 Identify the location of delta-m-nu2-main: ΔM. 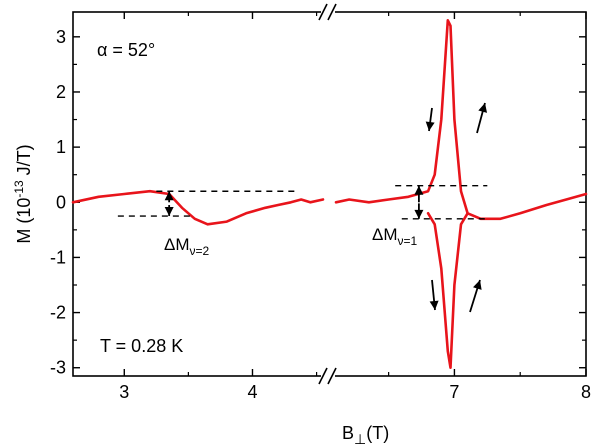
(177, 244).